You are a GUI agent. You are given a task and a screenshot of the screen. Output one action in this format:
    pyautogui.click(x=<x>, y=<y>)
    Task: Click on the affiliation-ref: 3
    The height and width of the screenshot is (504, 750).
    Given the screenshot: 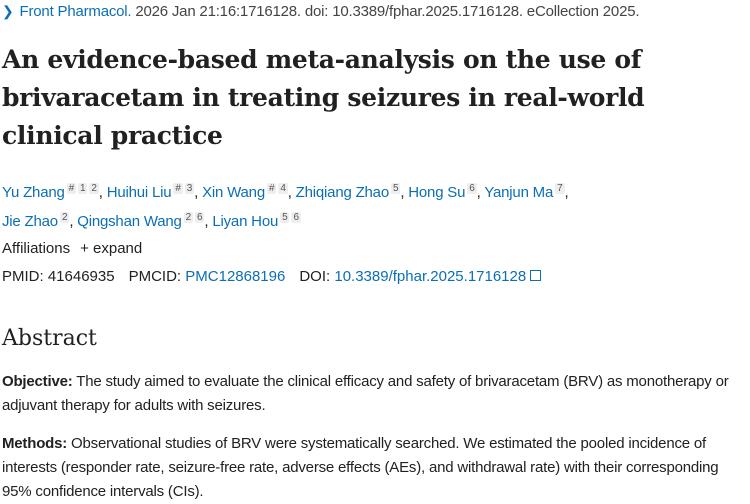 What is the action you would take?
    pyautogui.click(x=189, y=188)
    